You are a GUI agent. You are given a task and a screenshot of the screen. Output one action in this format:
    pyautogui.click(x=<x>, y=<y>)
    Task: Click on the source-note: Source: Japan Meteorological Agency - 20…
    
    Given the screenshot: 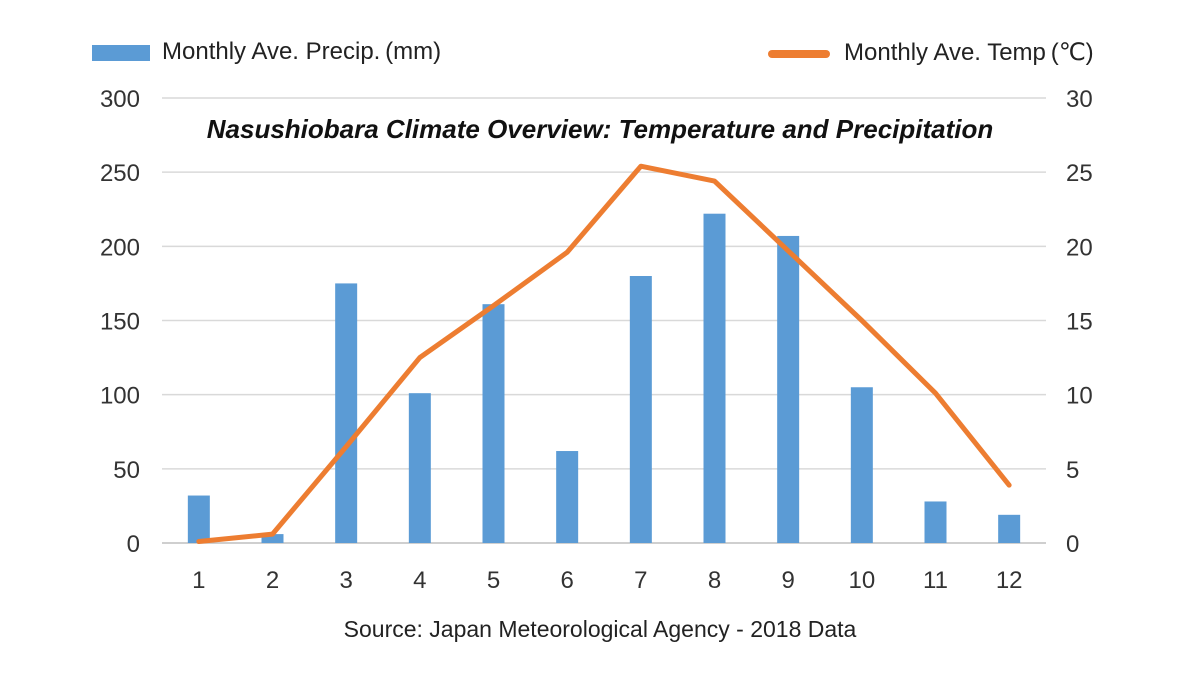 What is the action you would take?
    pyautogui.click(x=600, y=629)
    